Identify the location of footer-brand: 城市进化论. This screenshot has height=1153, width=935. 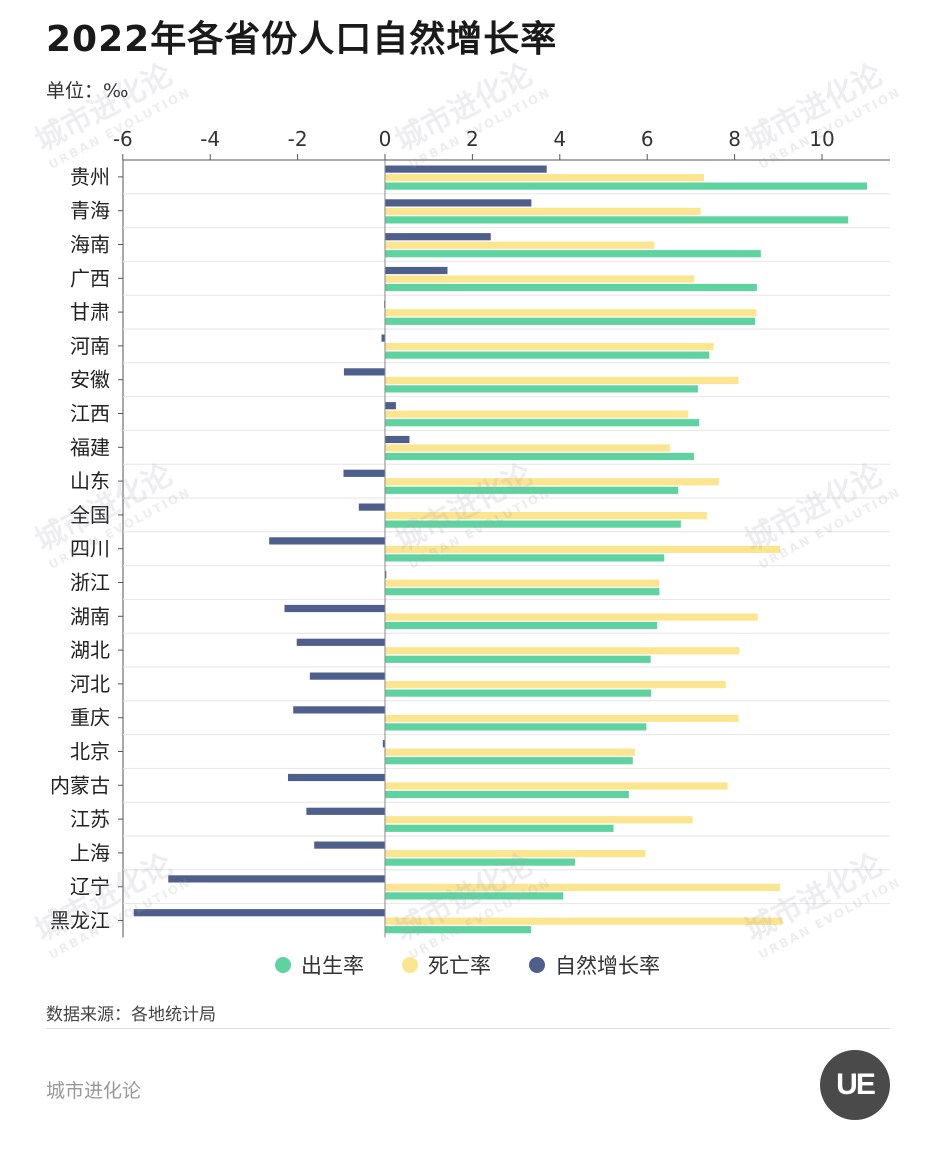
(94, 1091).